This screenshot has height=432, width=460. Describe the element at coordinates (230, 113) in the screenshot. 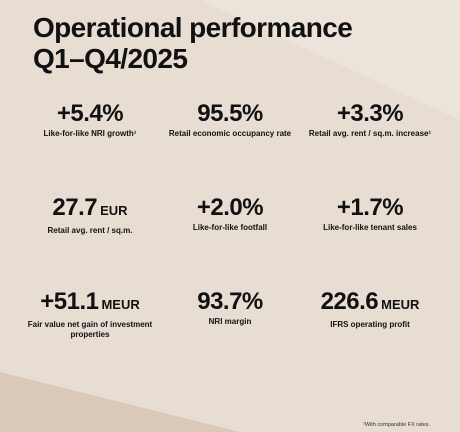

I see `metric-value: 95.5%` at that location.